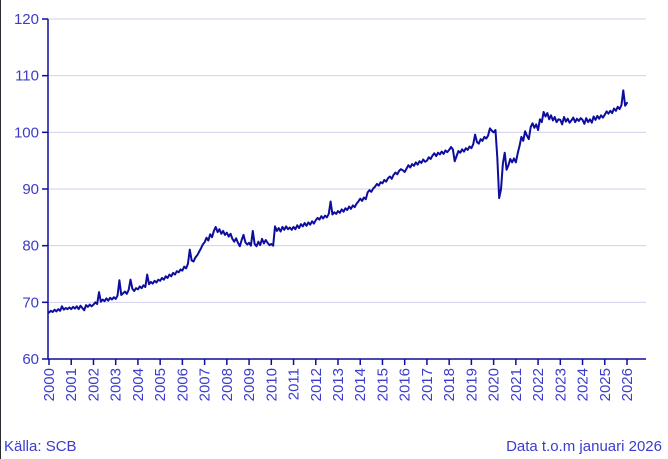 This screenshot has width=668, height=459. What do you see at coordinates (584, 446) in the screenshot?
I see `data-note: Data t.o.m januari 2026` at bounding box center [584, 446].